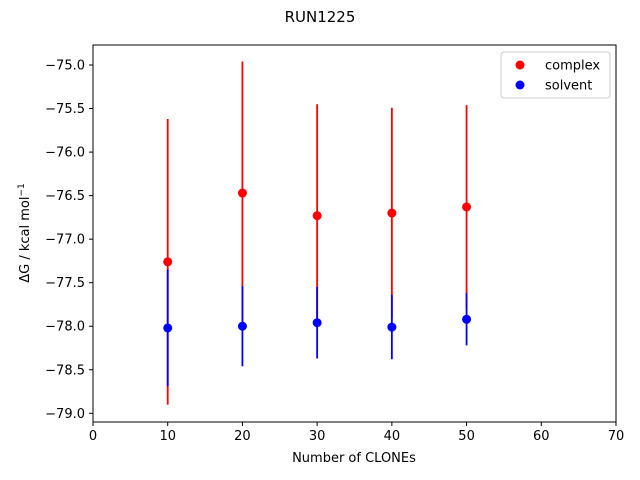  Describe the element at coordinates (616, 436) in the screenshot. I see `x-tick-label: 70` at that location.